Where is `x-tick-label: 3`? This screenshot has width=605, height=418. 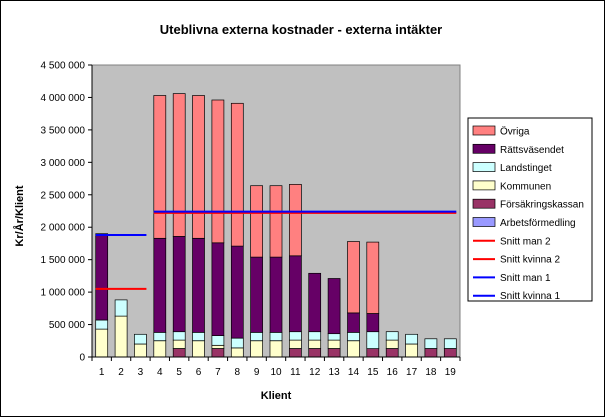 x-tick-label: 3 is located at coordinates (141, 372).